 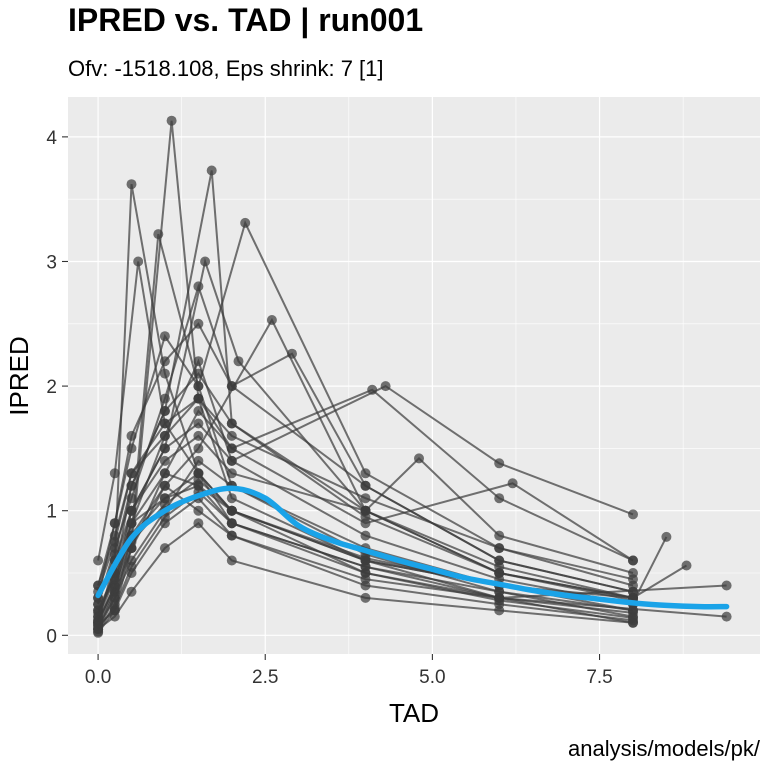 I want to click on y-tick-label: 3, so click(x=51, y=262).